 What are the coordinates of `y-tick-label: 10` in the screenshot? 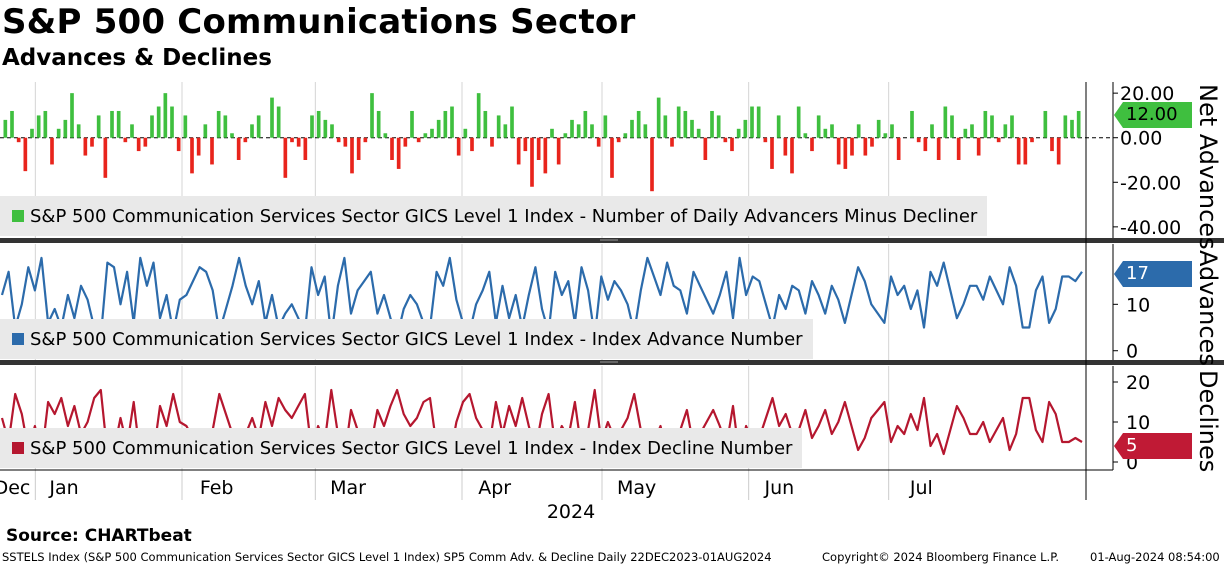 It's located at (1138, 305).